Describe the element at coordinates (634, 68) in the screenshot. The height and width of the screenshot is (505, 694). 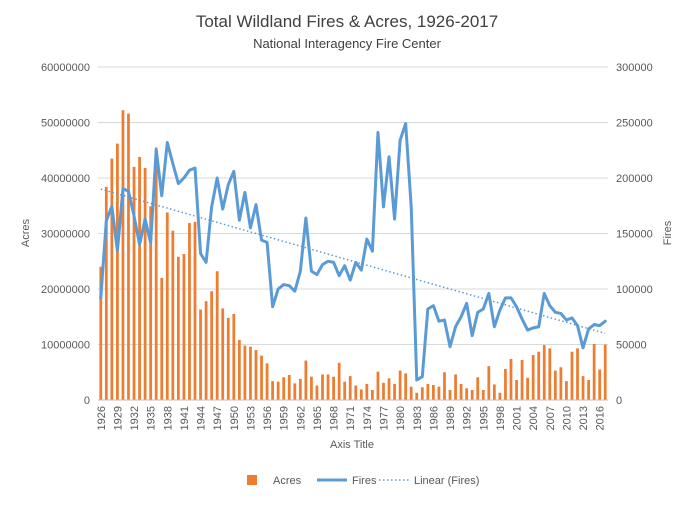
I see `y-right-tick-label: 300000` at that location.